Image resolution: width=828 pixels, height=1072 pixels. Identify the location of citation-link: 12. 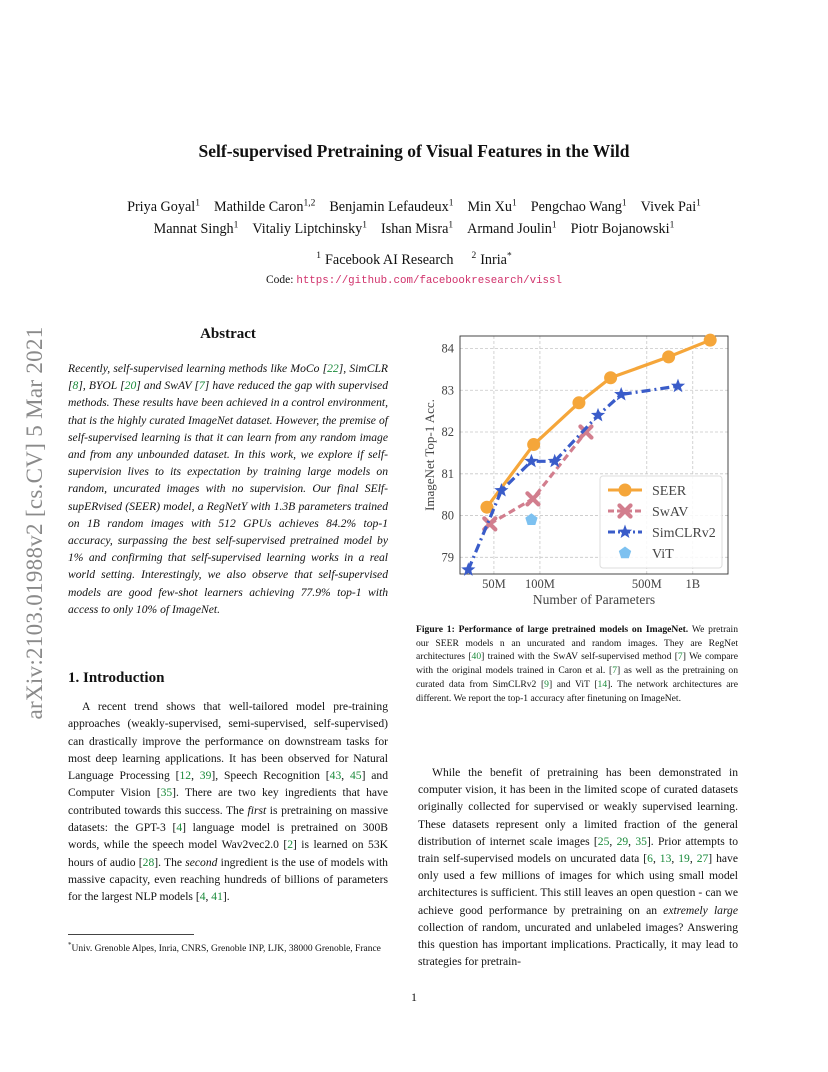
(185, 776).